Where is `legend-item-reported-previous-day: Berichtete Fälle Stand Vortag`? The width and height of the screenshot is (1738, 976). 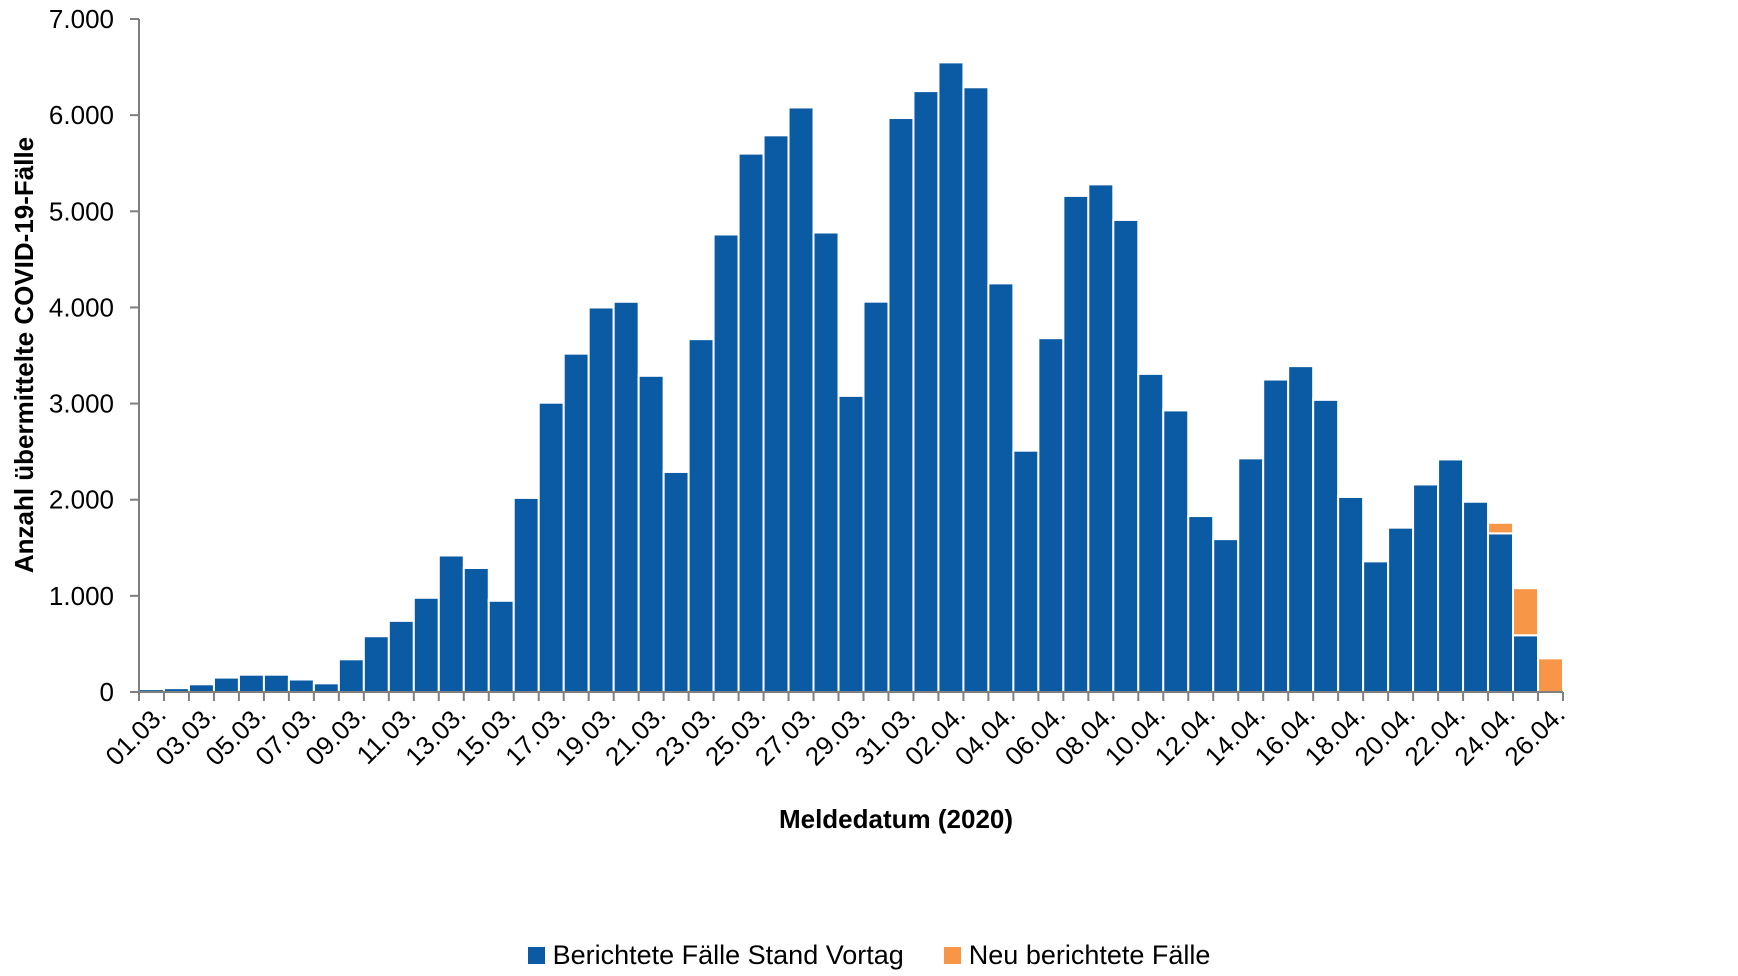
legend-item-reported-previous-day: Berichtete Fälle Stand Vortag is located at coordinates (715, 955).